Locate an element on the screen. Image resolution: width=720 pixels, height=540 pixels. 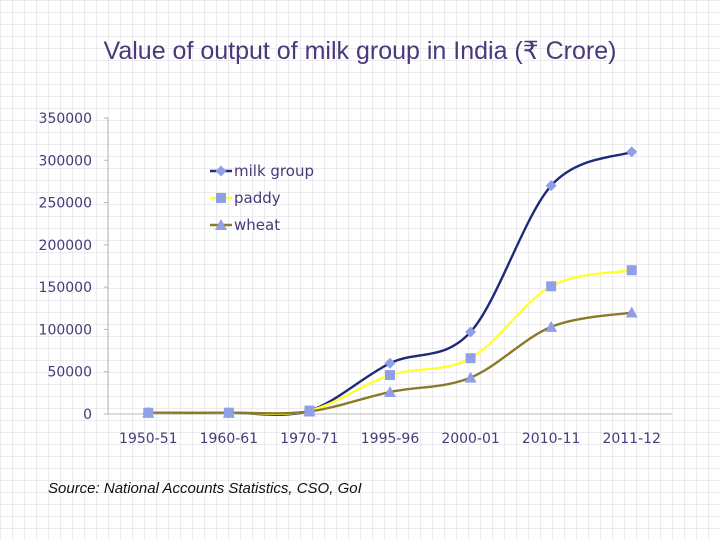
x-tick-label: 2010-11 is located at coordinates (551, 439).